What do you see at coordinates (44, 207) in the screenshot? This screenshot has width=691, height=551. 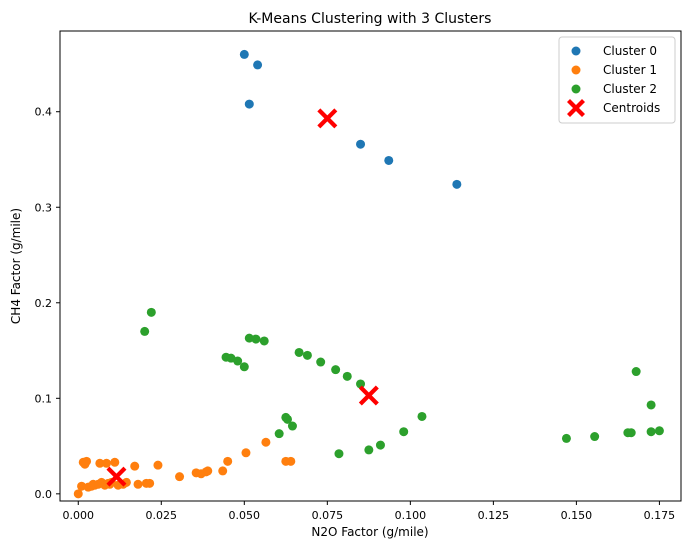 I see `y-tick-label: 0.3` at bounding box center [44, 207].